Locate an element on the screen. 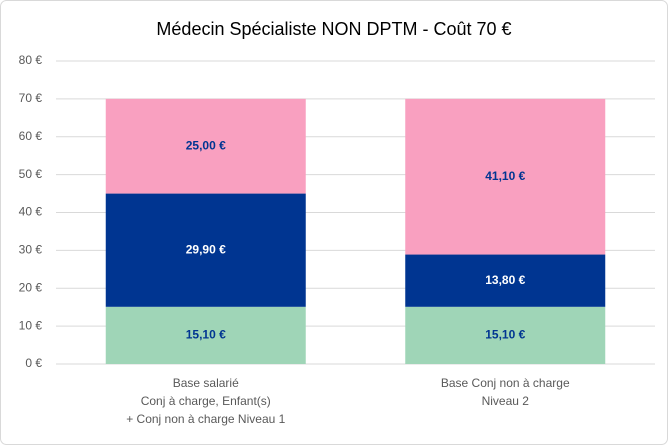 This screenshot has width=668, height=445. x-tick-label: Niveau 2 is located at coordinates (506, 401).